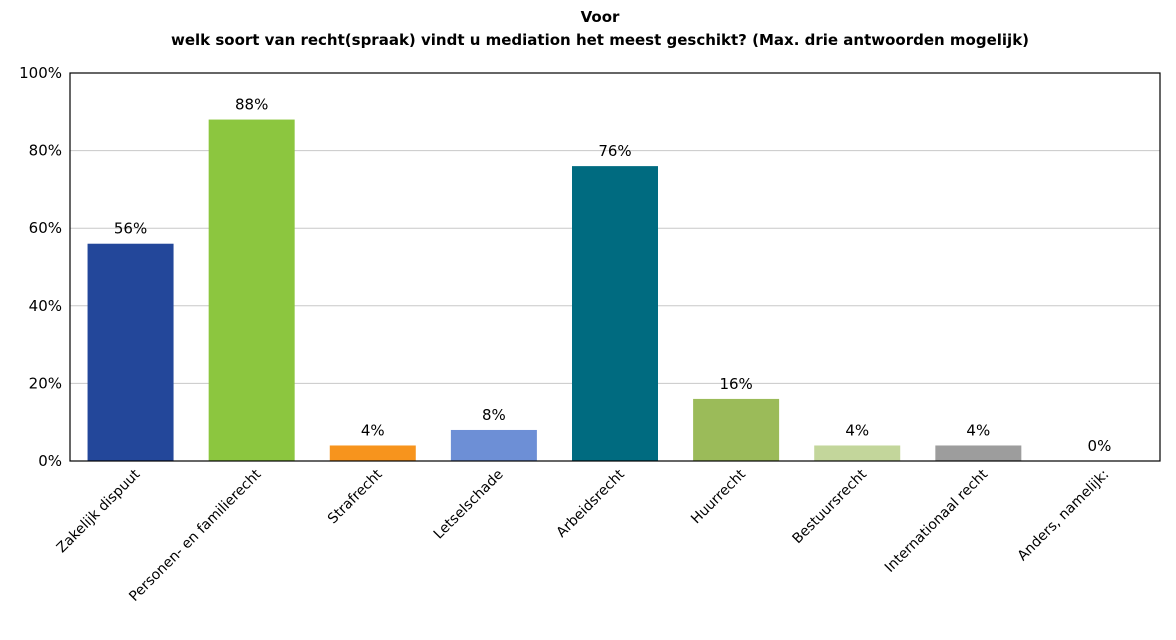 The height and width of the screenshot is (640, 1176). I want to click on y-tick-label: 40%, so click(45, 306).